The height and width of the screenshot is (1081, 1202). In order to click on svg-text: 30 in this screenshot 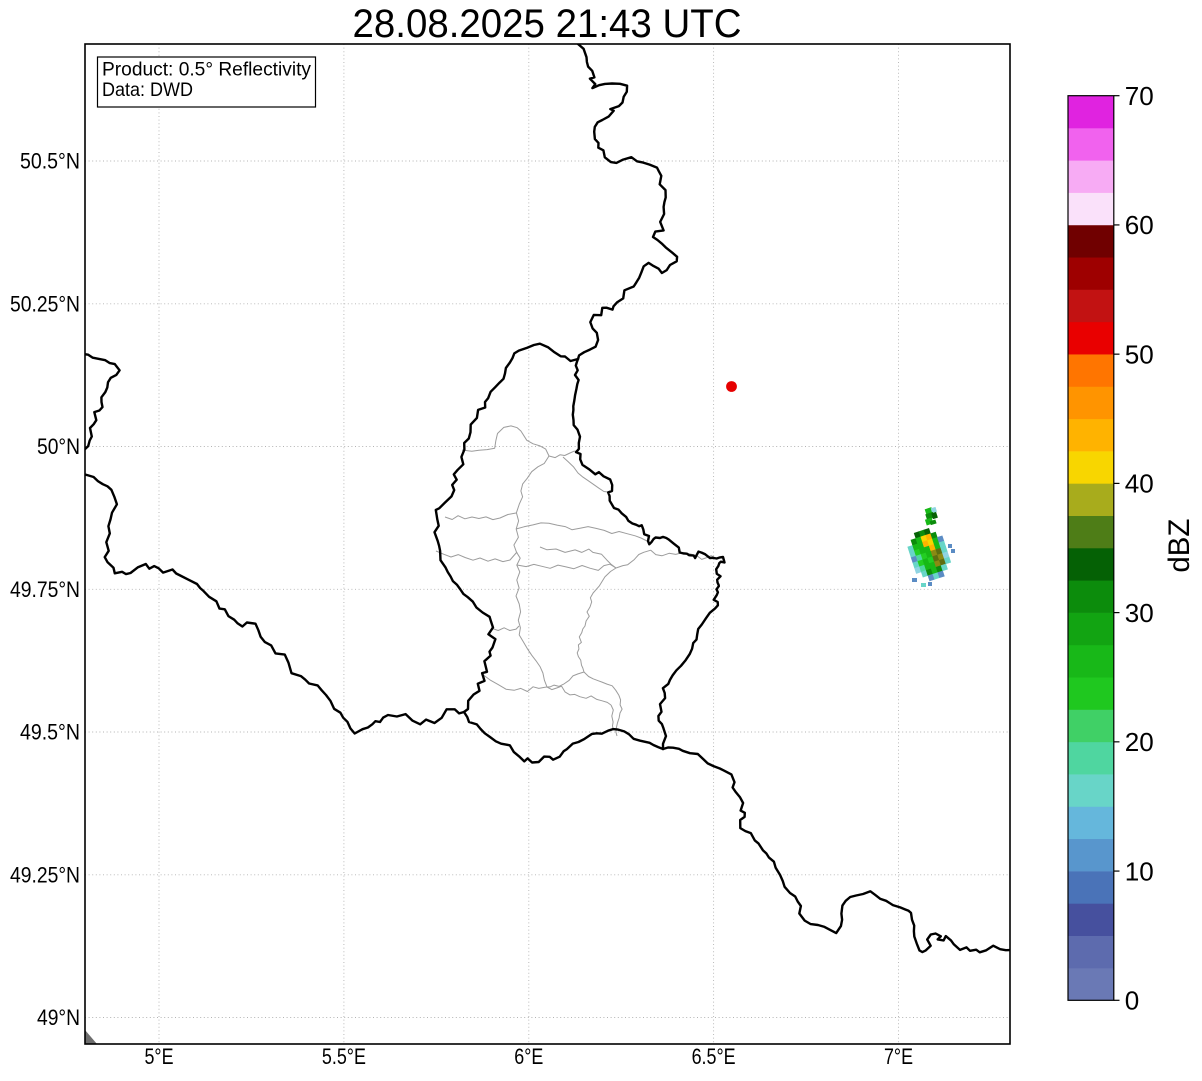, I will do `click(1139, 613)`.